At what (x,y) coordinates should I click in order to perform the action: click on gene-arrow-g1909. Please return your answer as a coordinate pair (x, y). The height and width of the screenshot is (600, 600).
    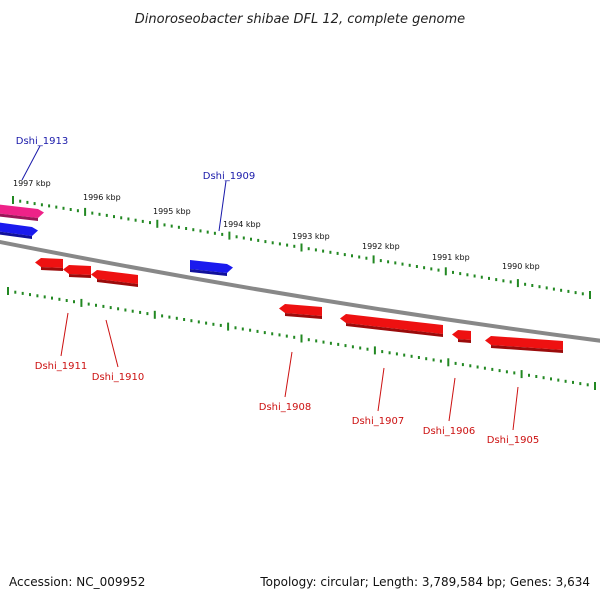
    Looking at the image, I should click on (211, 268).